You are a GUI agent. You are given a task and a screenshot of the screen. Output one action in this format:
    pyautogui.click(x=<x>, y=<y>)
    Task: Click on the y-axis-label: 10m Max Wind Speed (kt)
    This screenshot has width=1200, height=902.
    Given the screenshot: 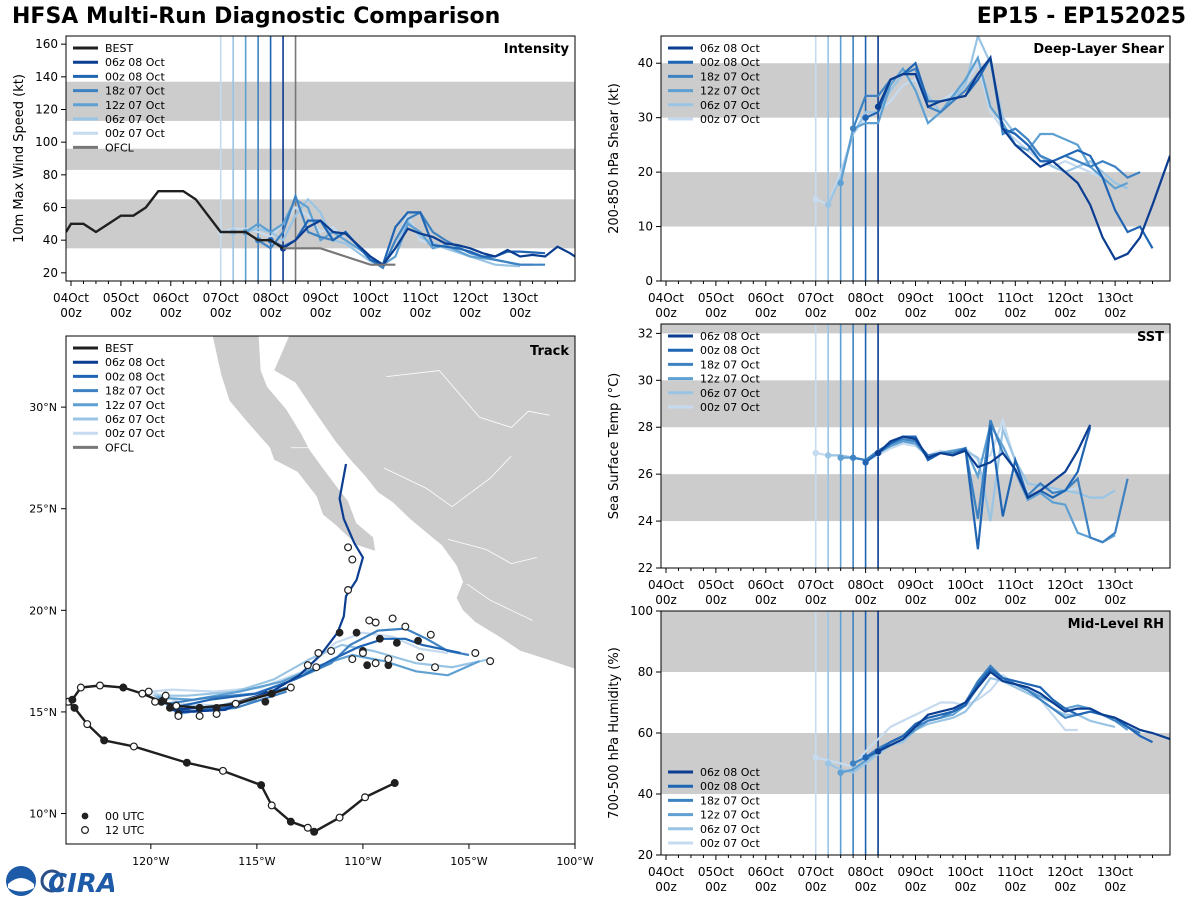 What is the action you would take?
    pyautogui.click(x=19, y=158)
    